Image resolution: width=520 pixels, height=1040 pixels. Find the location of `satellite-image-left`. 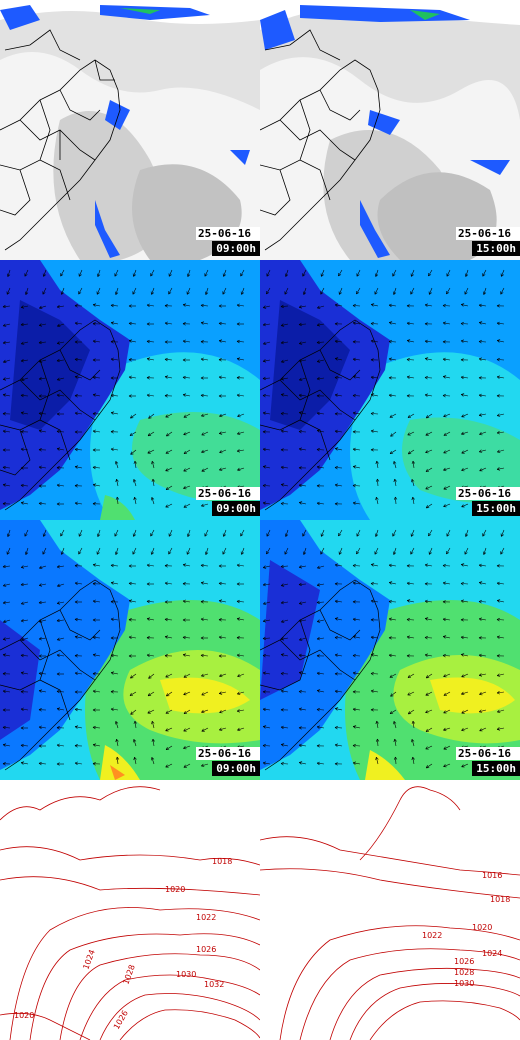

satellite-image-left is located at coordinates (130, 130).